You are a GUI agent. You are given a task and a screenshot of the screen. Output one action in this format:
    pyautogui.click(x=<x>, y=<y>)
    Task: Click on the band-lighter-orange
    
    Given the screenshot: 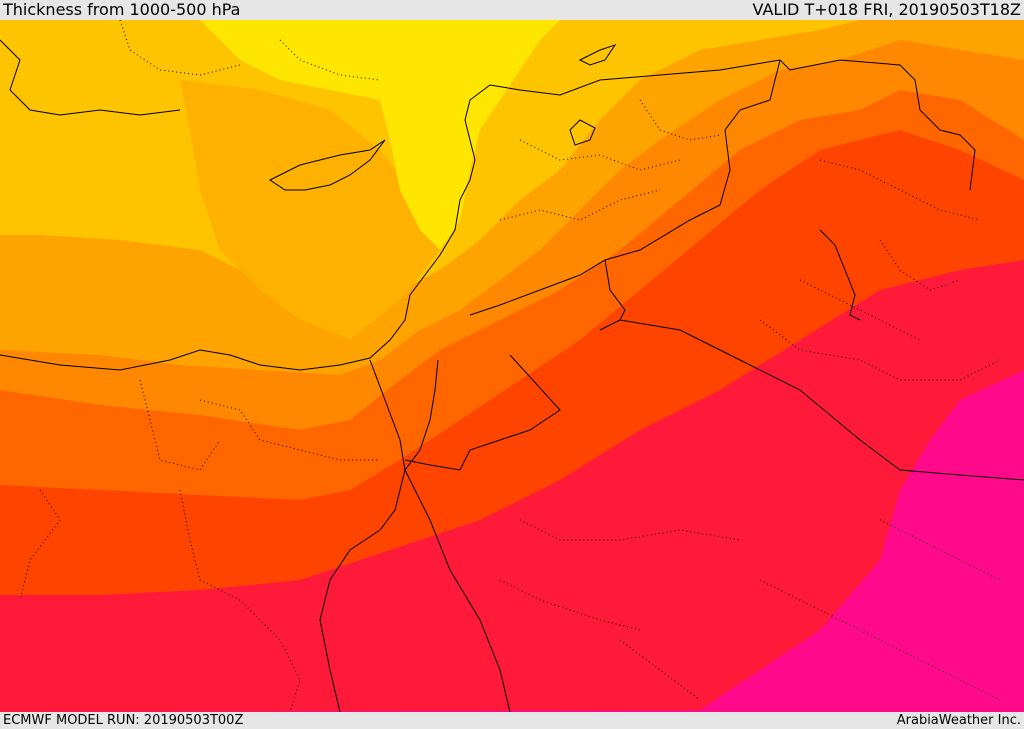 What is the action you would take?
    pyautogui.click(x=310, y=210)
    